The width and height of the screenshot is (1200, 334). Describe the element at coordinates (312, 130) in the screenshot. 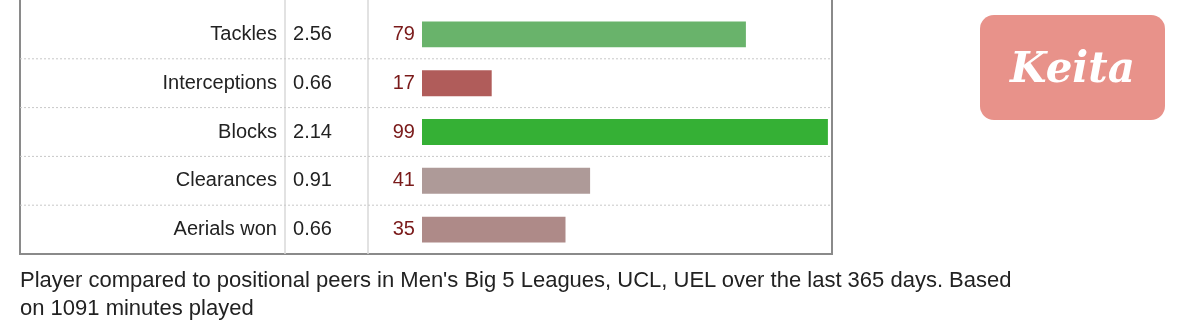

I see `text: 2.14` at that location.